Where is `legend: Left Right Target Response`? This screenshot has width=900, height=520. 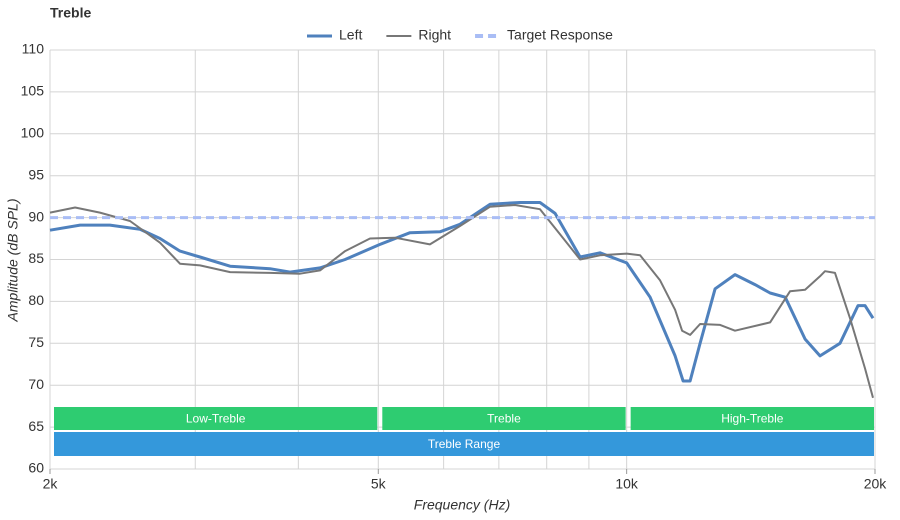
legend: Left Right Target Response is located at coordinates (460, 35).